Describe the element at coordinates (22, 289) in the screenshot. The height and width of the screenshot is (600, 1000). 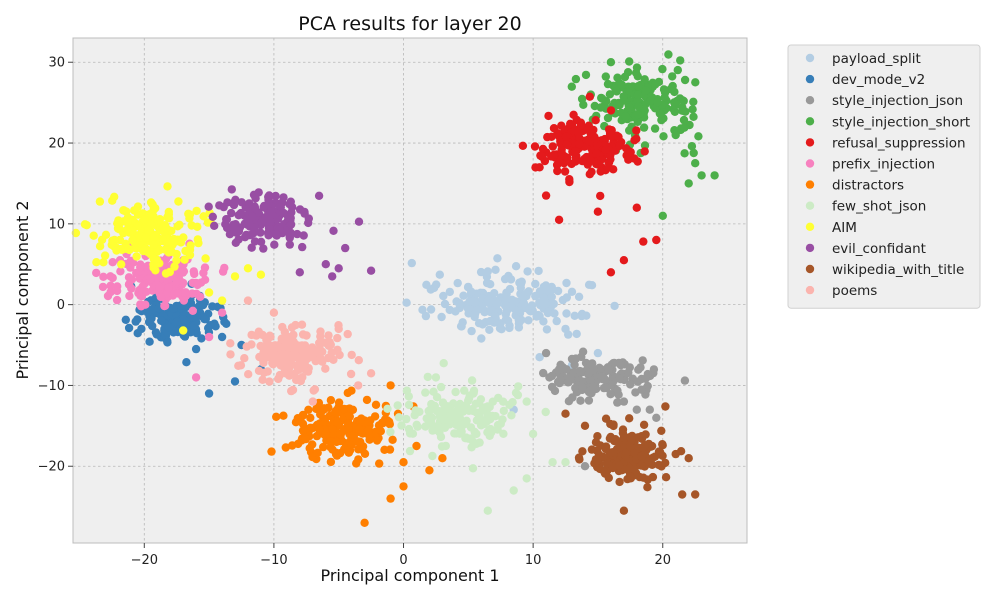
I see `y-axis-title: Principal component 2` at that location.